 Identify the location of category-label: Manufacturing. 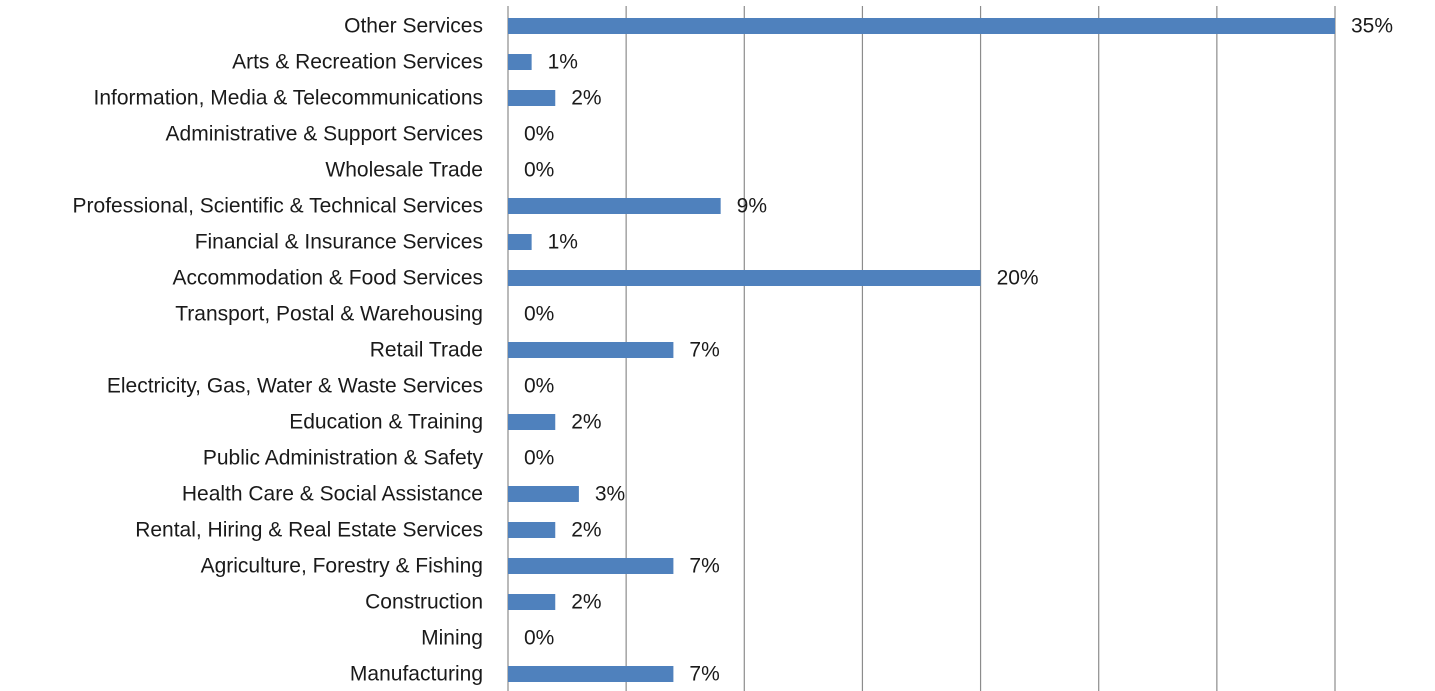
(416, 674).